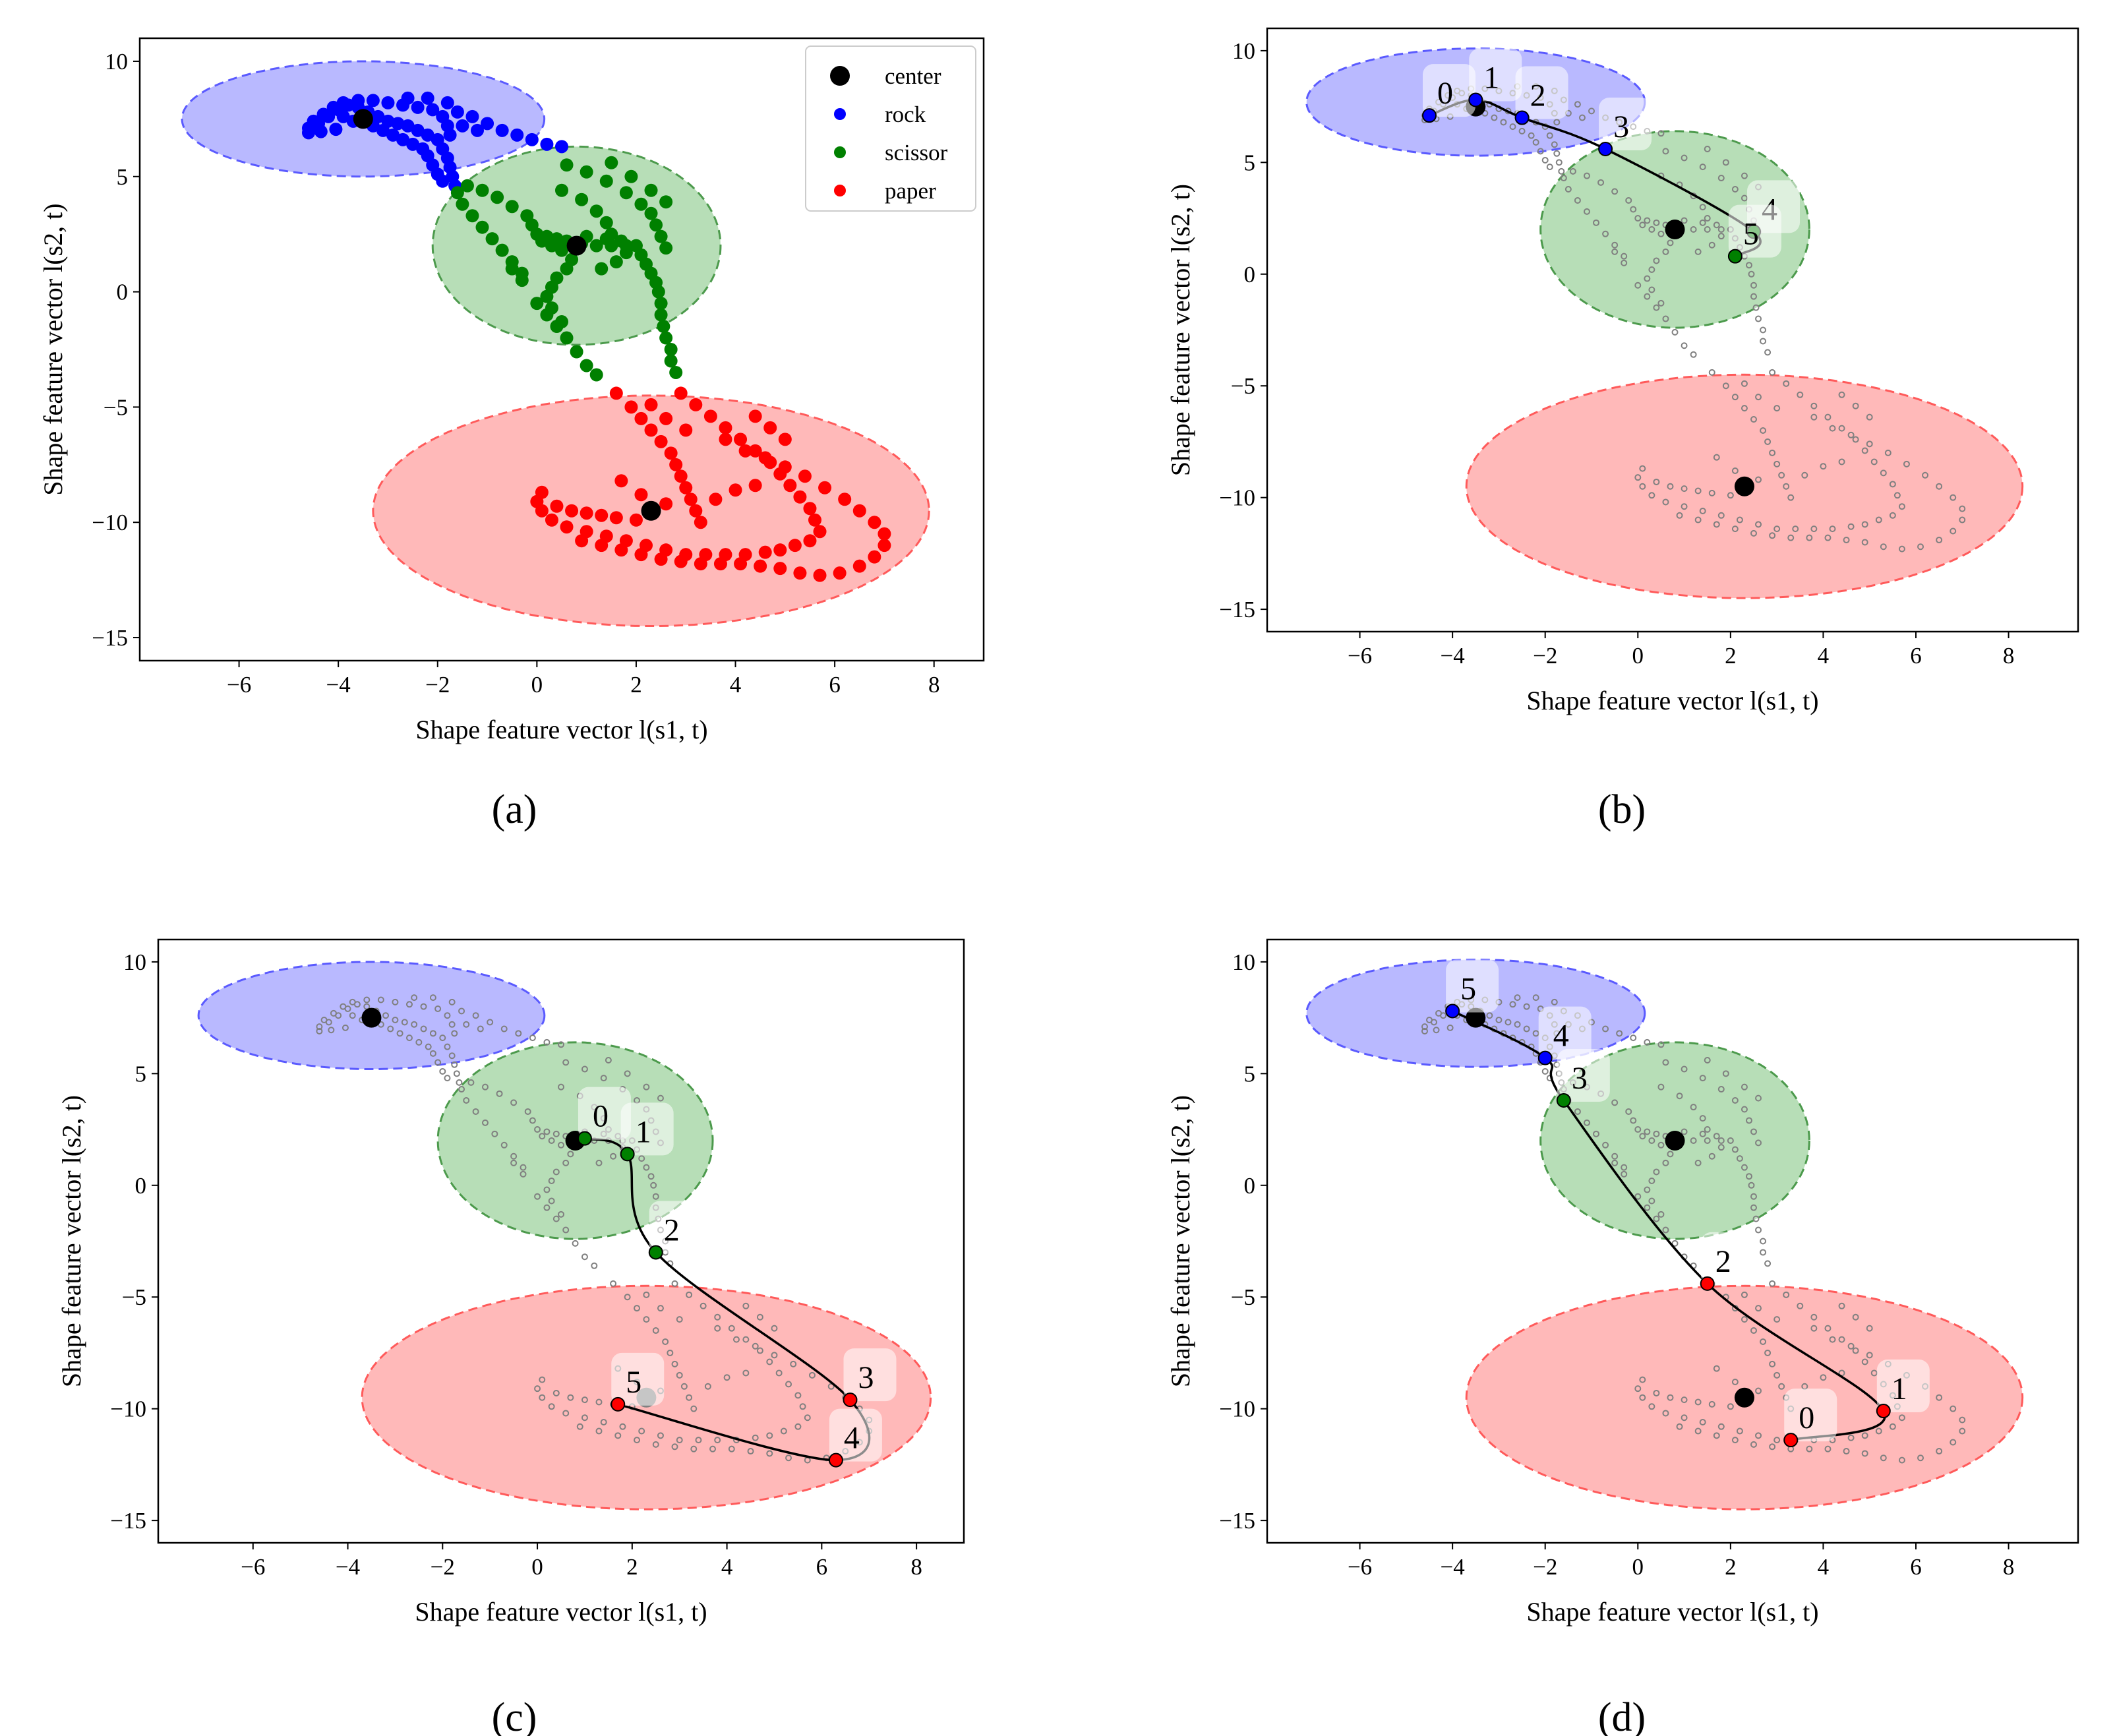 This screenshot has height=1736, width=2115. What do you see at coordinates (1538, 96) in the screenshot?
I see `trajectory-point-label: 2` at bounding box center [1538, 96].